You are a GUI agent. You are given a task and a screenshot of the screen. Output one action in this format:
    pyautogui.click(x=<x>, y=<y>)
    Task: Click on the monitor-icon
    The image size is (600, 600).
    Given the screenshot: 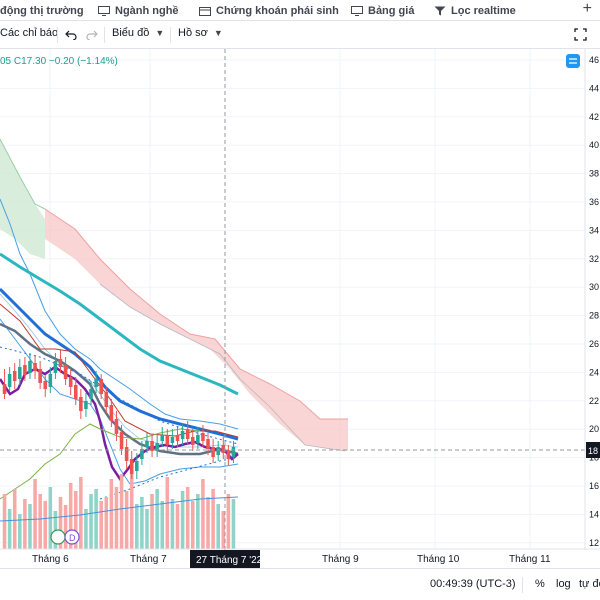 What is the action you would take?
    pyautogui.click(x=104, y=10)
    